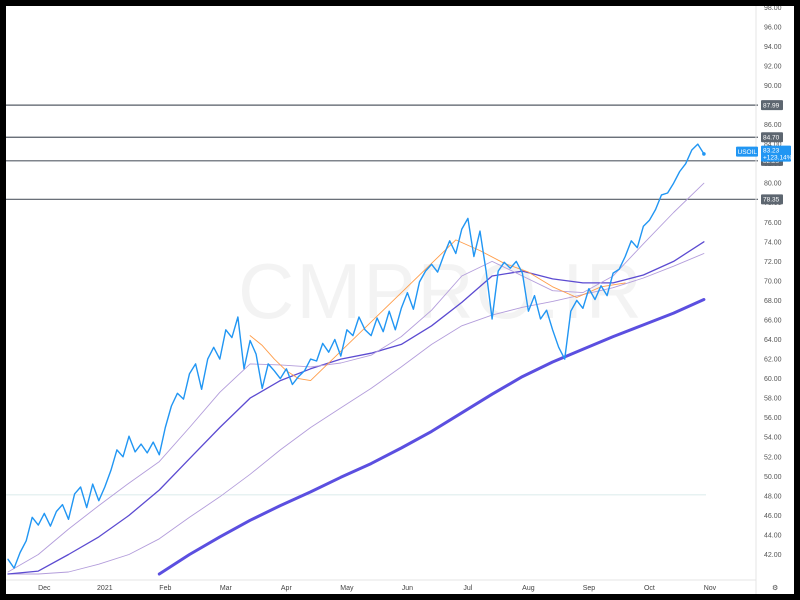 The image size is (800, 600). Describe the element at coordinates (165, 588) in the screenshot. I see `x-tick-label: Feb` at that location.